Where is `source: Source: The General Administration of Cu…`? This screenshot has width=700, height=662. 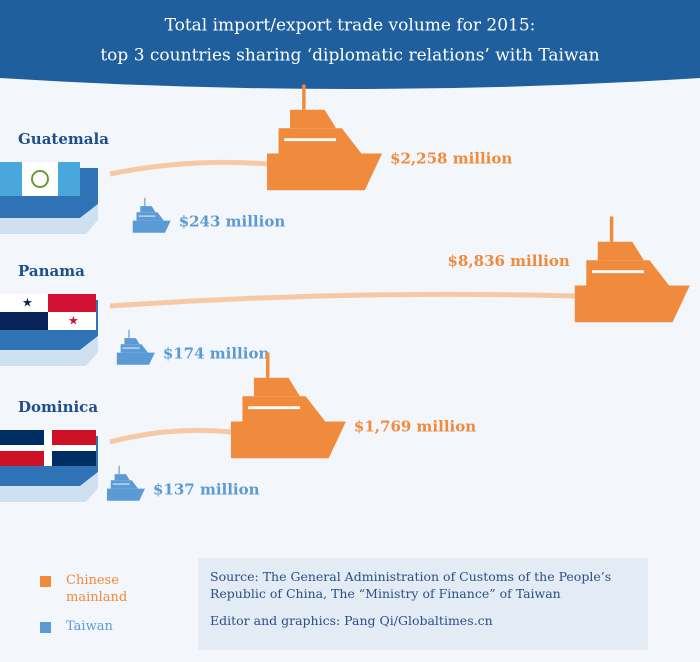 source: Source: The General Administration of Cu… is located at coordinates (411, 585).